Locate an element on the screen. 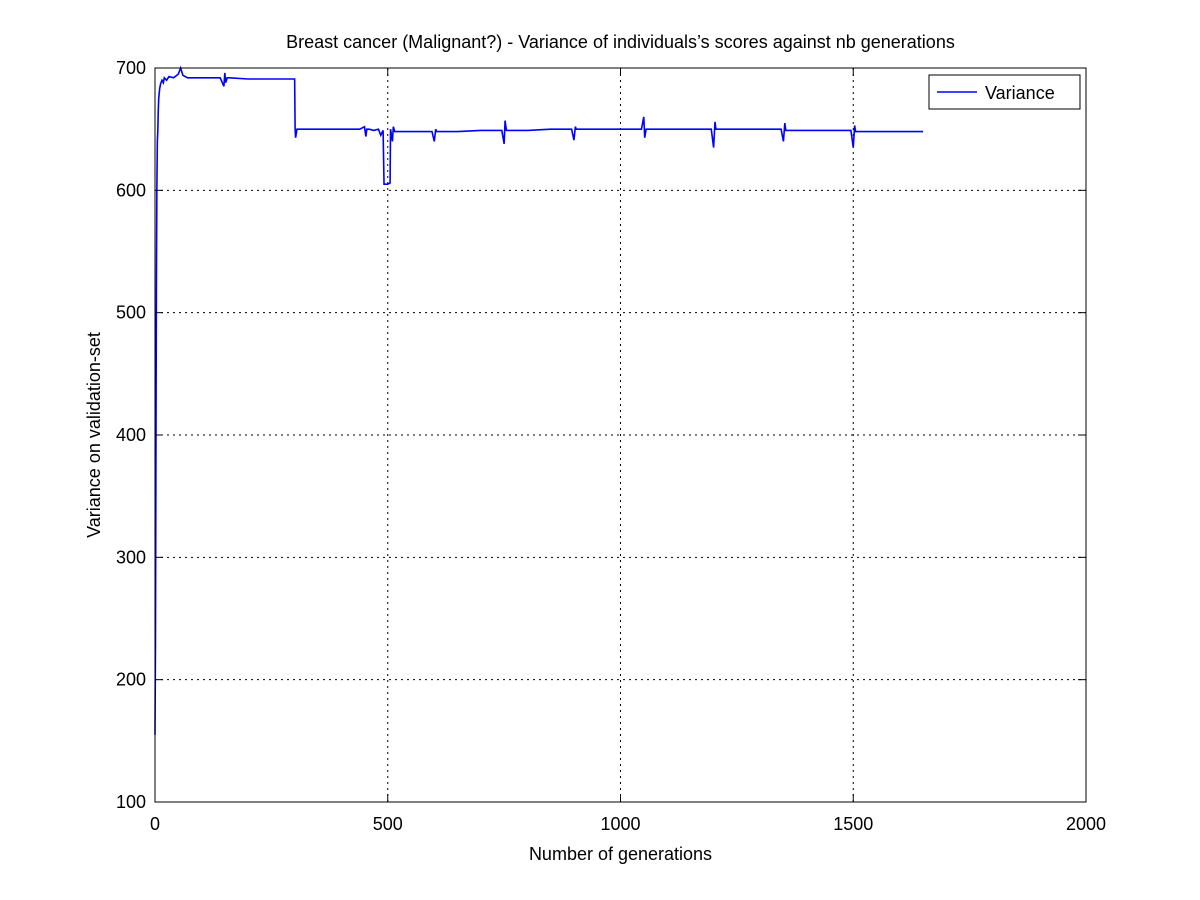  y-tick-label: 200 is located at coordinates (131, 680).